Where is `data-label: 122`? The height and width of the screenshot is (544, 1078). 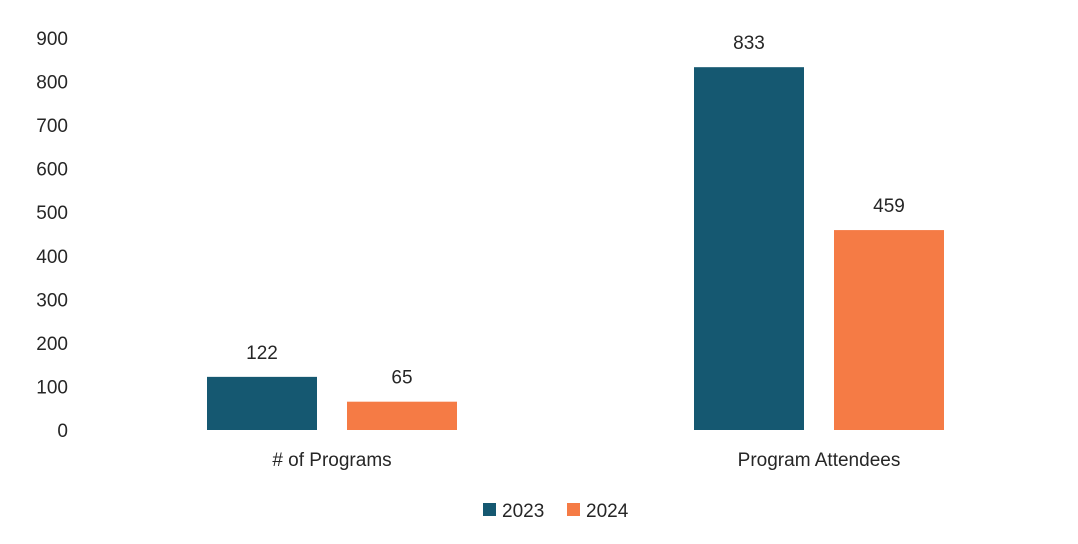 data-label: 122 is located at coordinates (262, 353).